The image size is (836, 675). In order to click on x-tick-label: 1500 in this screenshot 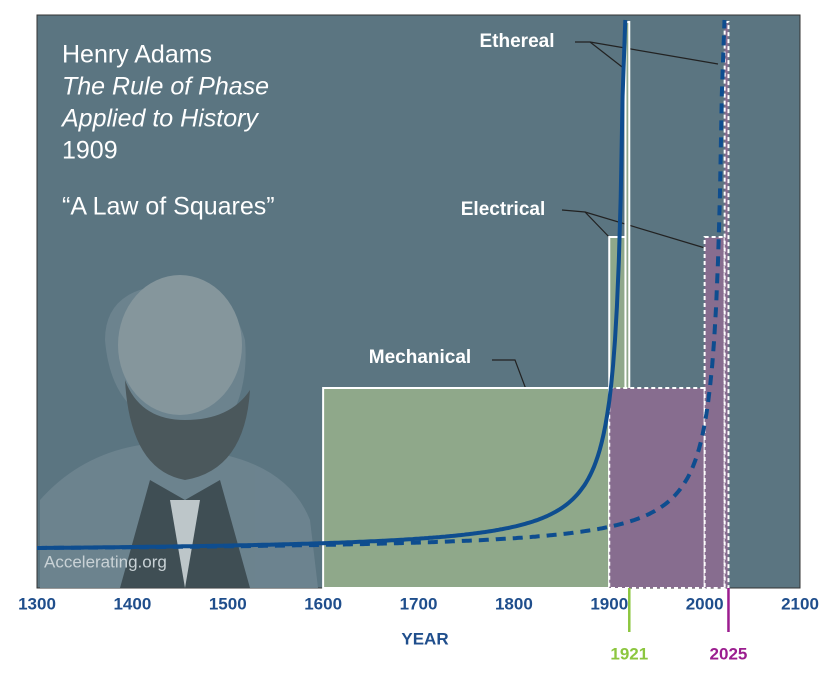, I will do `click(228, 603)`.